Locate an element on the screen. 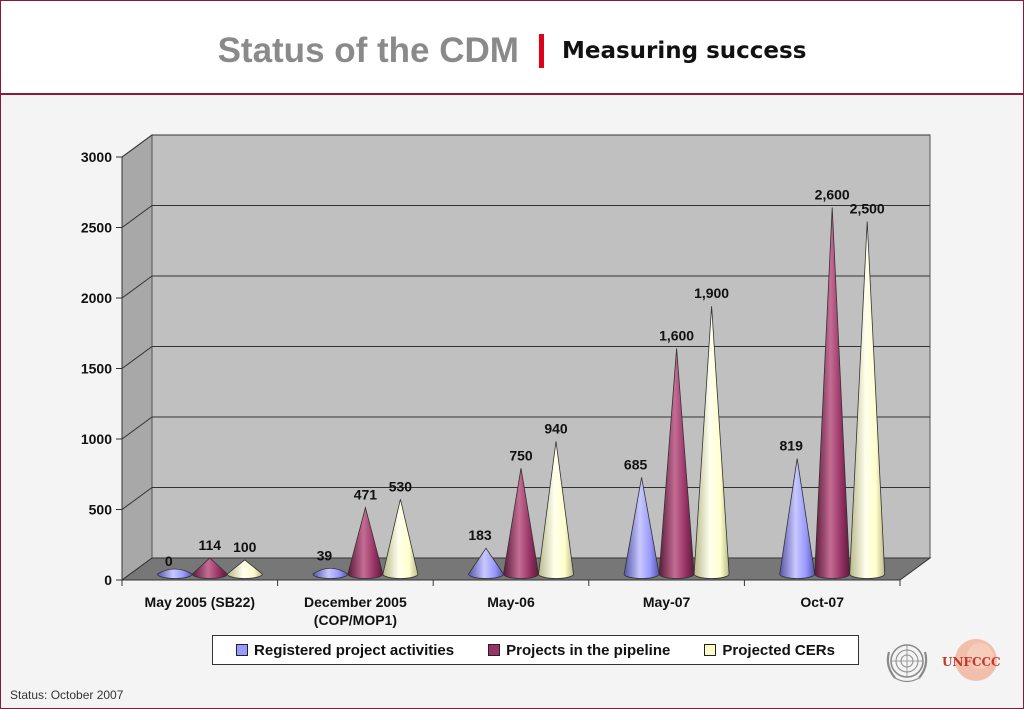 The image size is (1024, 709). x-tick-label: Oct-07 is located at coordinates (822, 602).